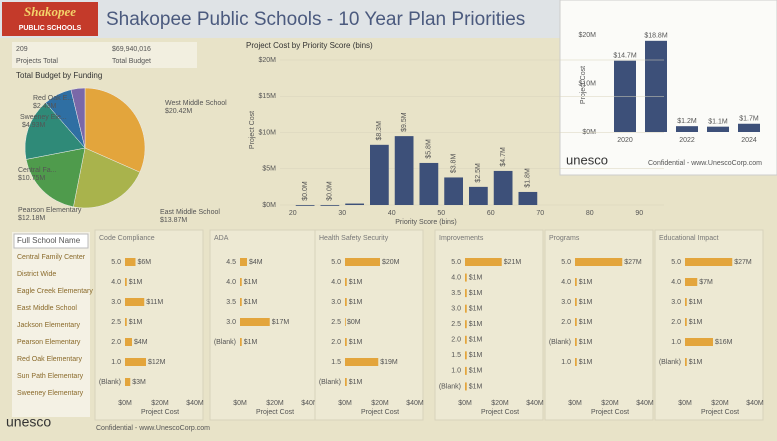  Describe the element at coordinates (55, 177) in the screenshot. I see `pie-slice` at that location.